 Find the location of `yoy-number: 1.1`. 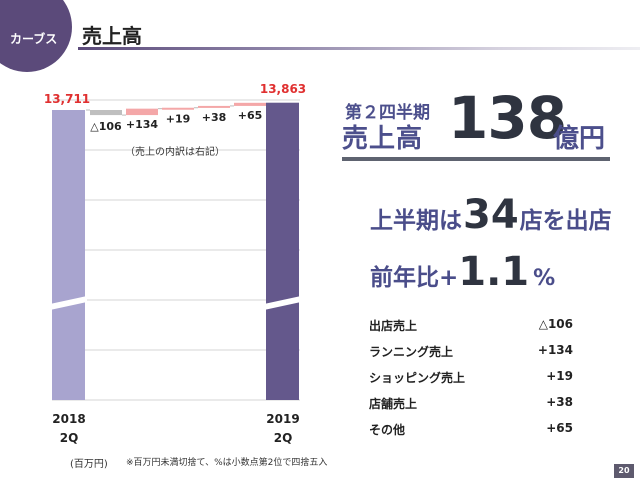

yoy-number: 1.1 is located at coordinates (494, 272).